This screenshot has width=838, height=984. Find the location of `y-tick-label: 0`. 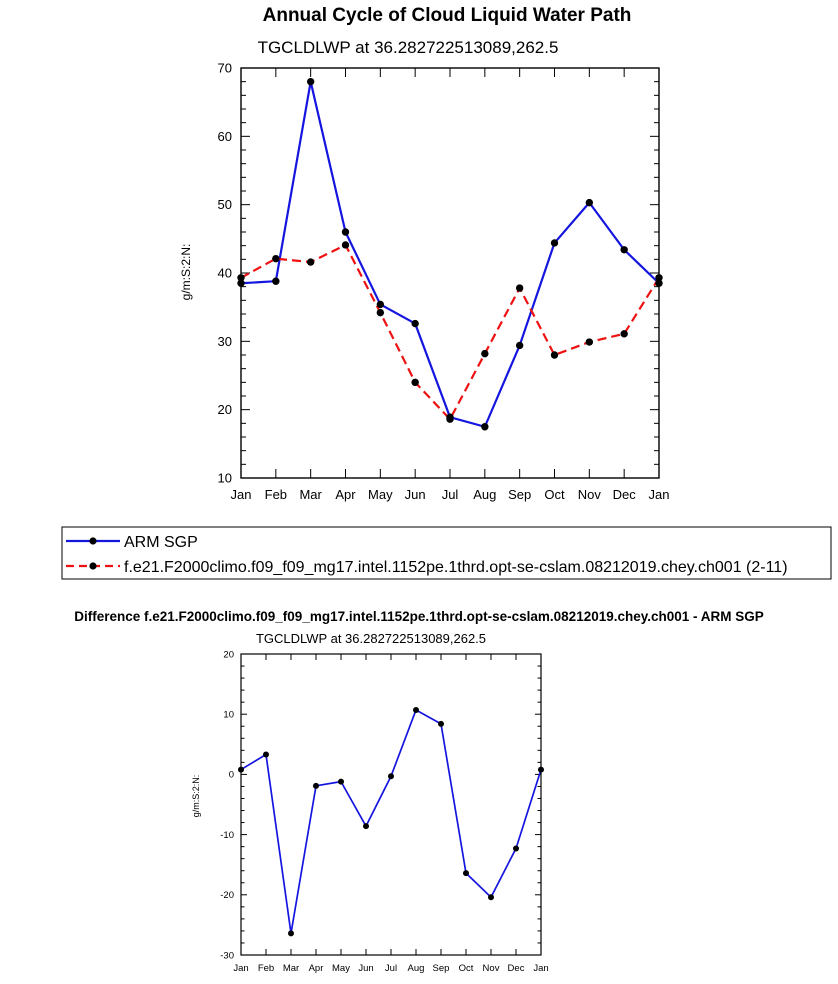

y-tick-label: 0 is located at coordinates (231, 775).